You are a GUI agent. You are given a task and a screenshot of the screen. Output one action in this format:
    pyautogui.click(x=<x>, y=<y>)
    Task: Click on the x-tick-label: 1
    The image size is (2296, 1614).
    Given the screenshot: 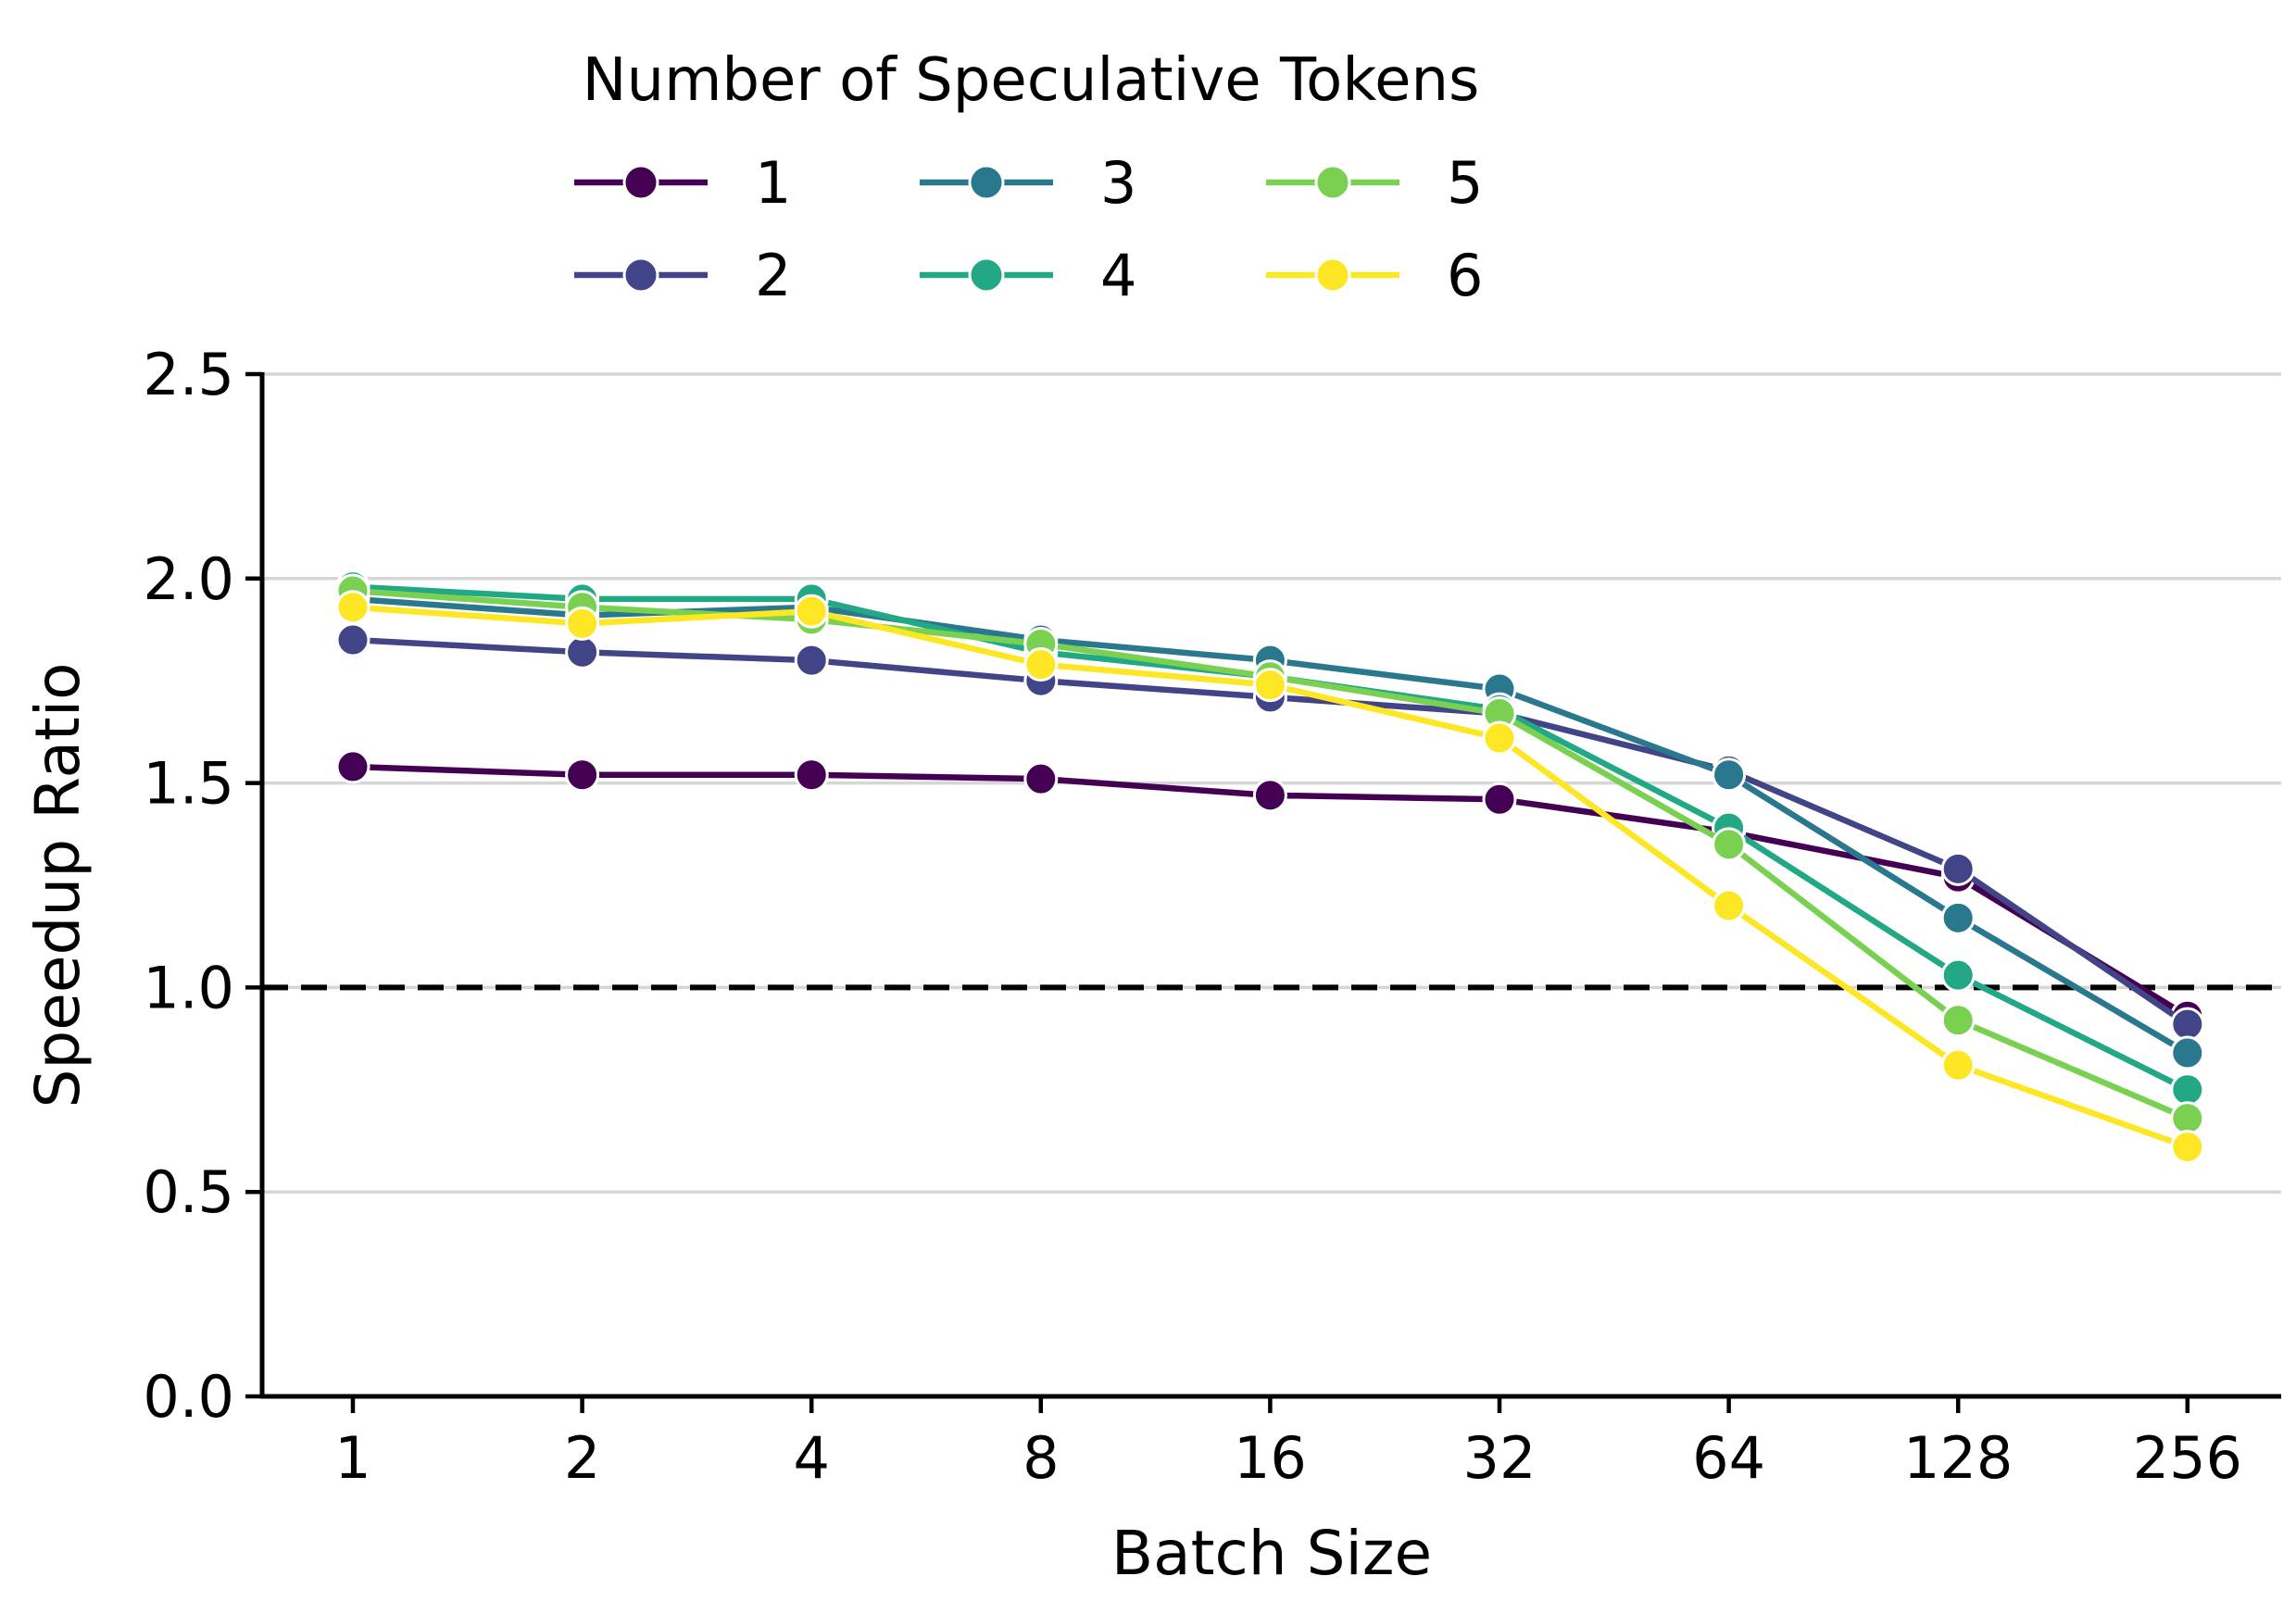 What is the action you would take?
    pyautogui.click(x=352, y=1458)
    